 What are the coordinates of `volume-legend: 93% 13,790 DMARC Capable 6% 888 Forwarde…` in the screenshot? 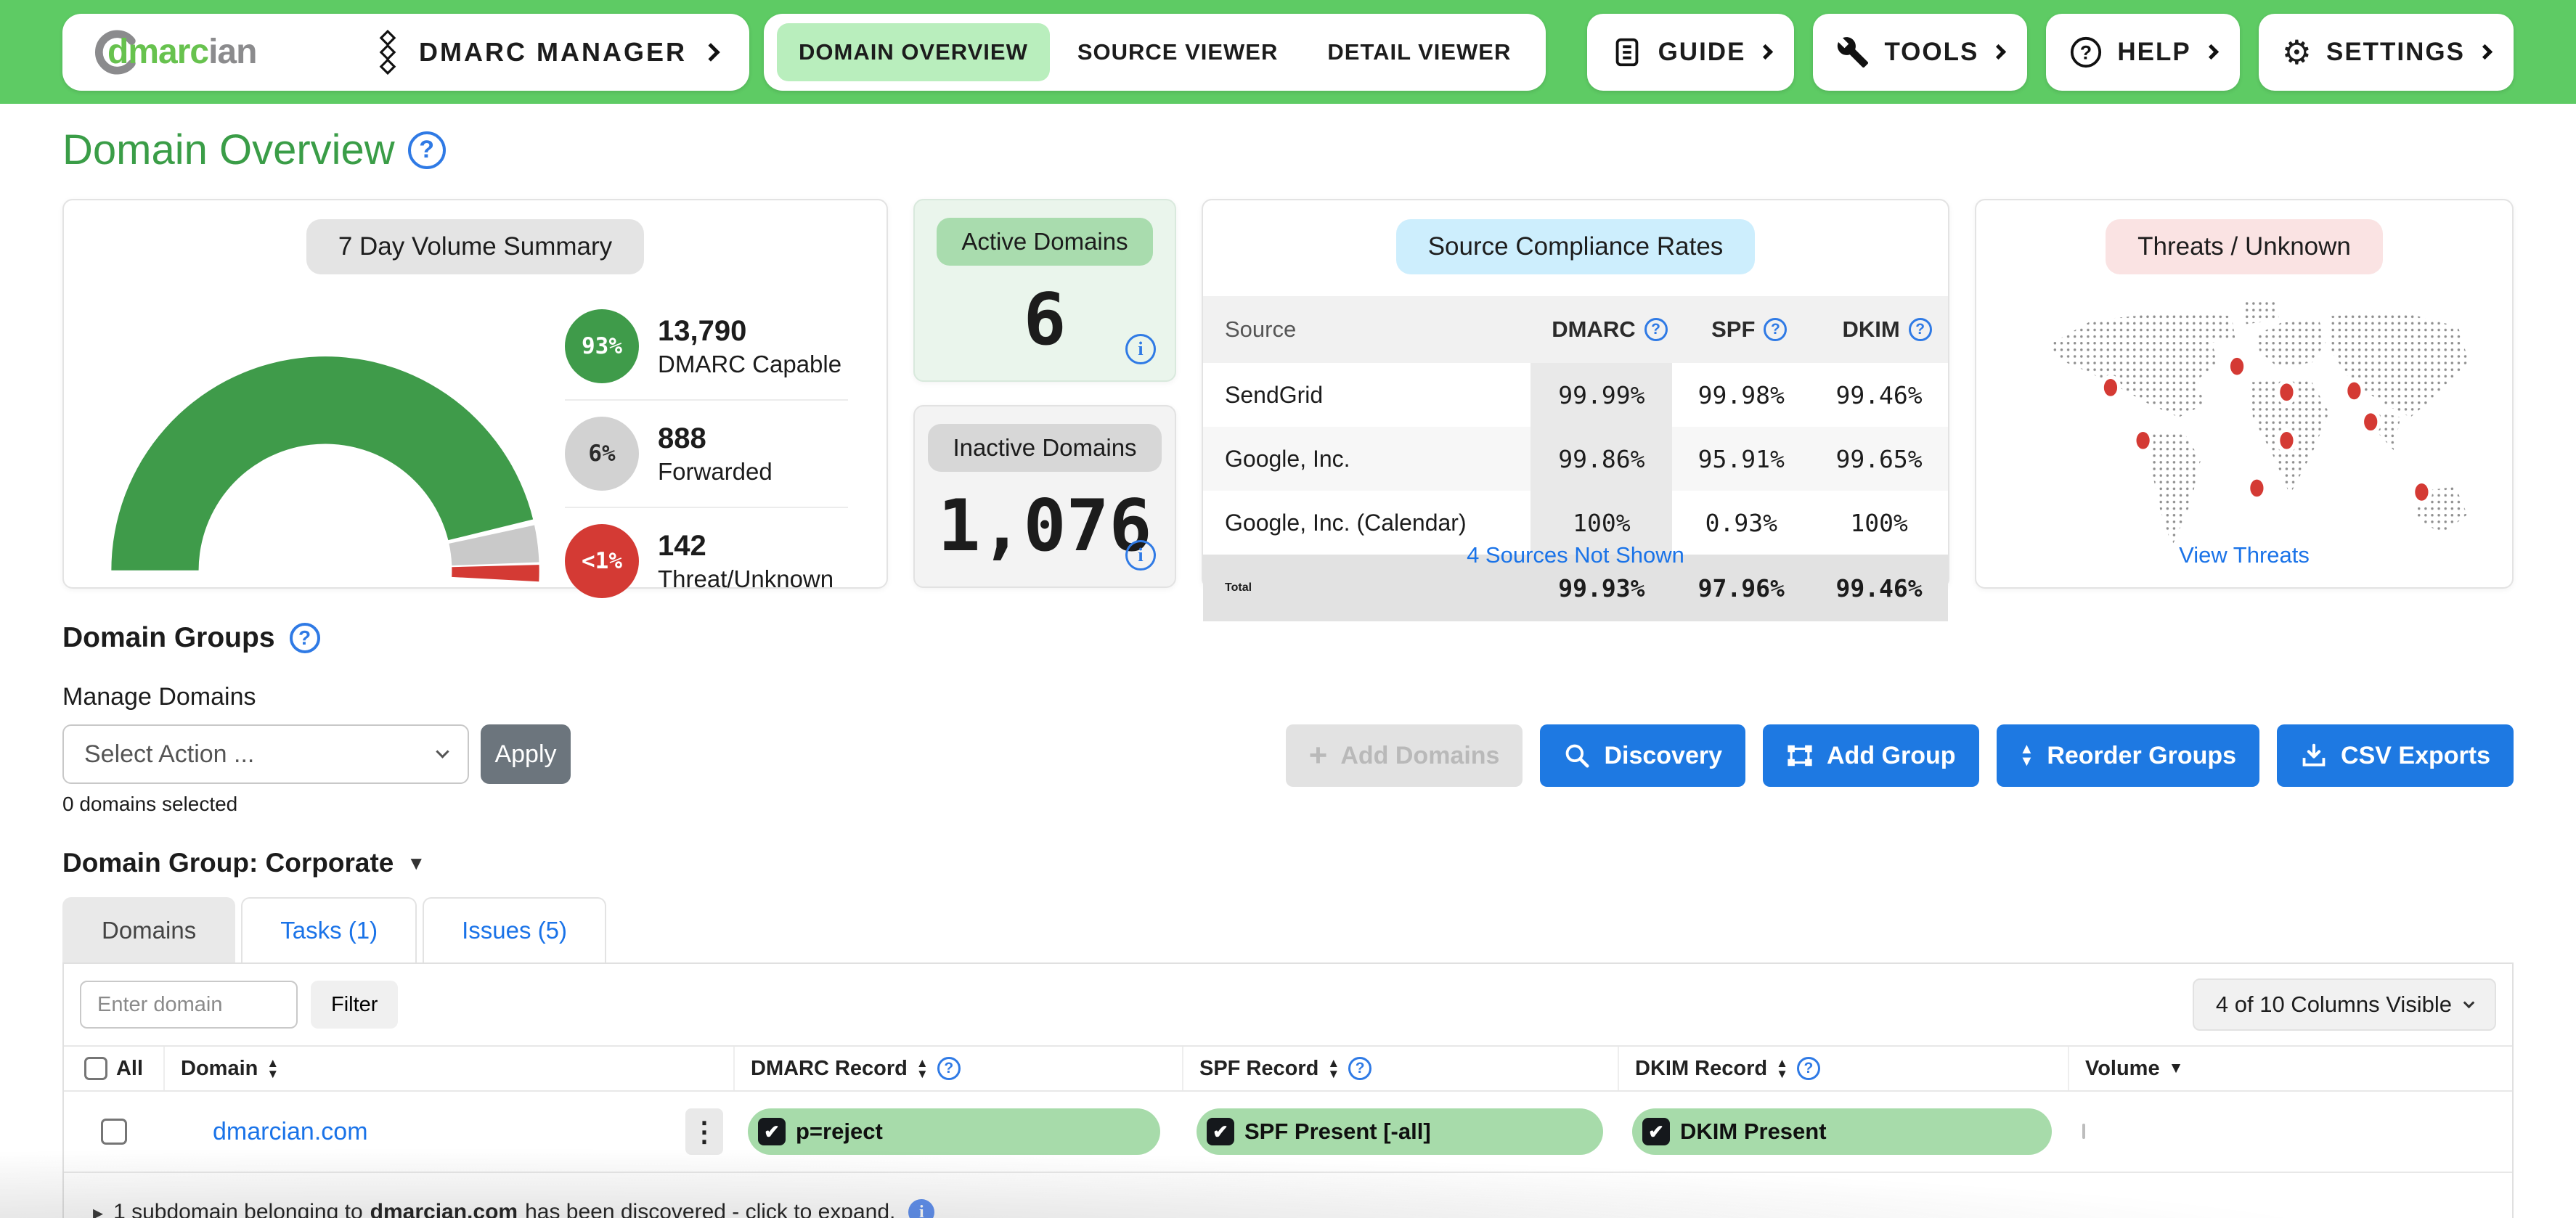 It's located at (706, 453).